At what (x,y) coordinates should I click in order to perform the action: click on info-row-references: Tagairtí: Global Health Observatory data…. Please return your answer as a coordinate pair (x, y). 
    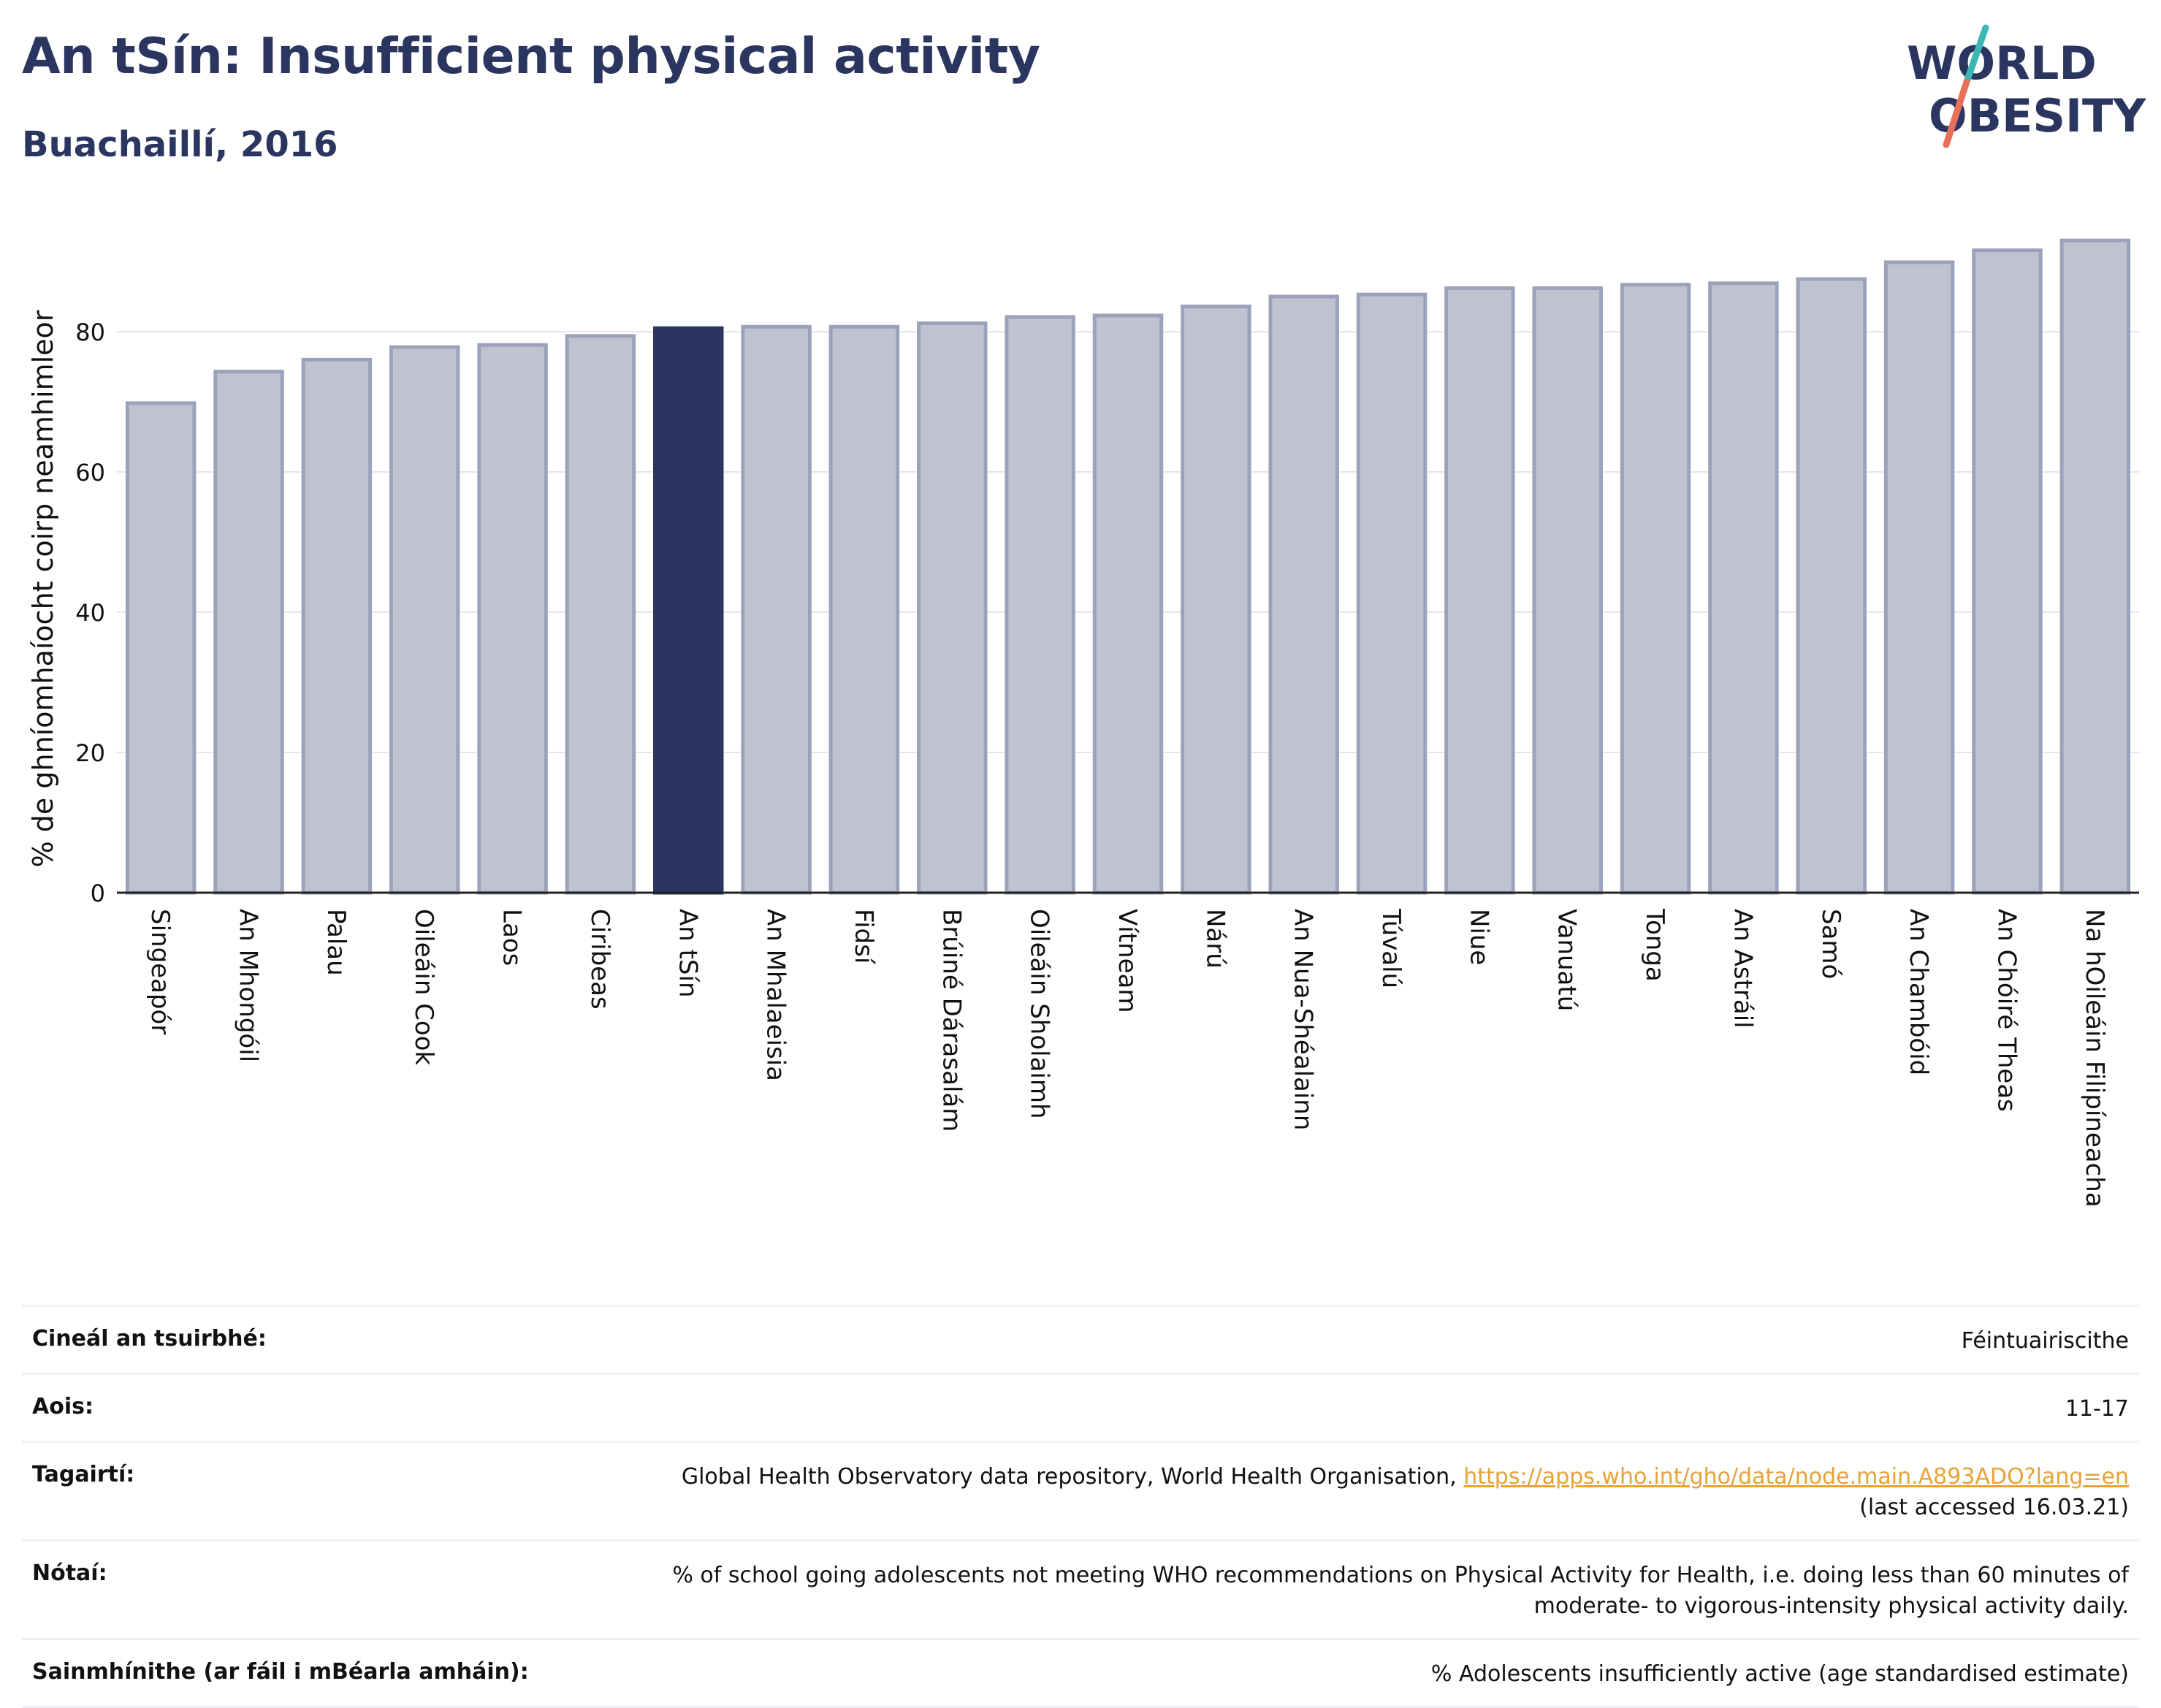
    Looking at the image, I should click on (1080, 1490).